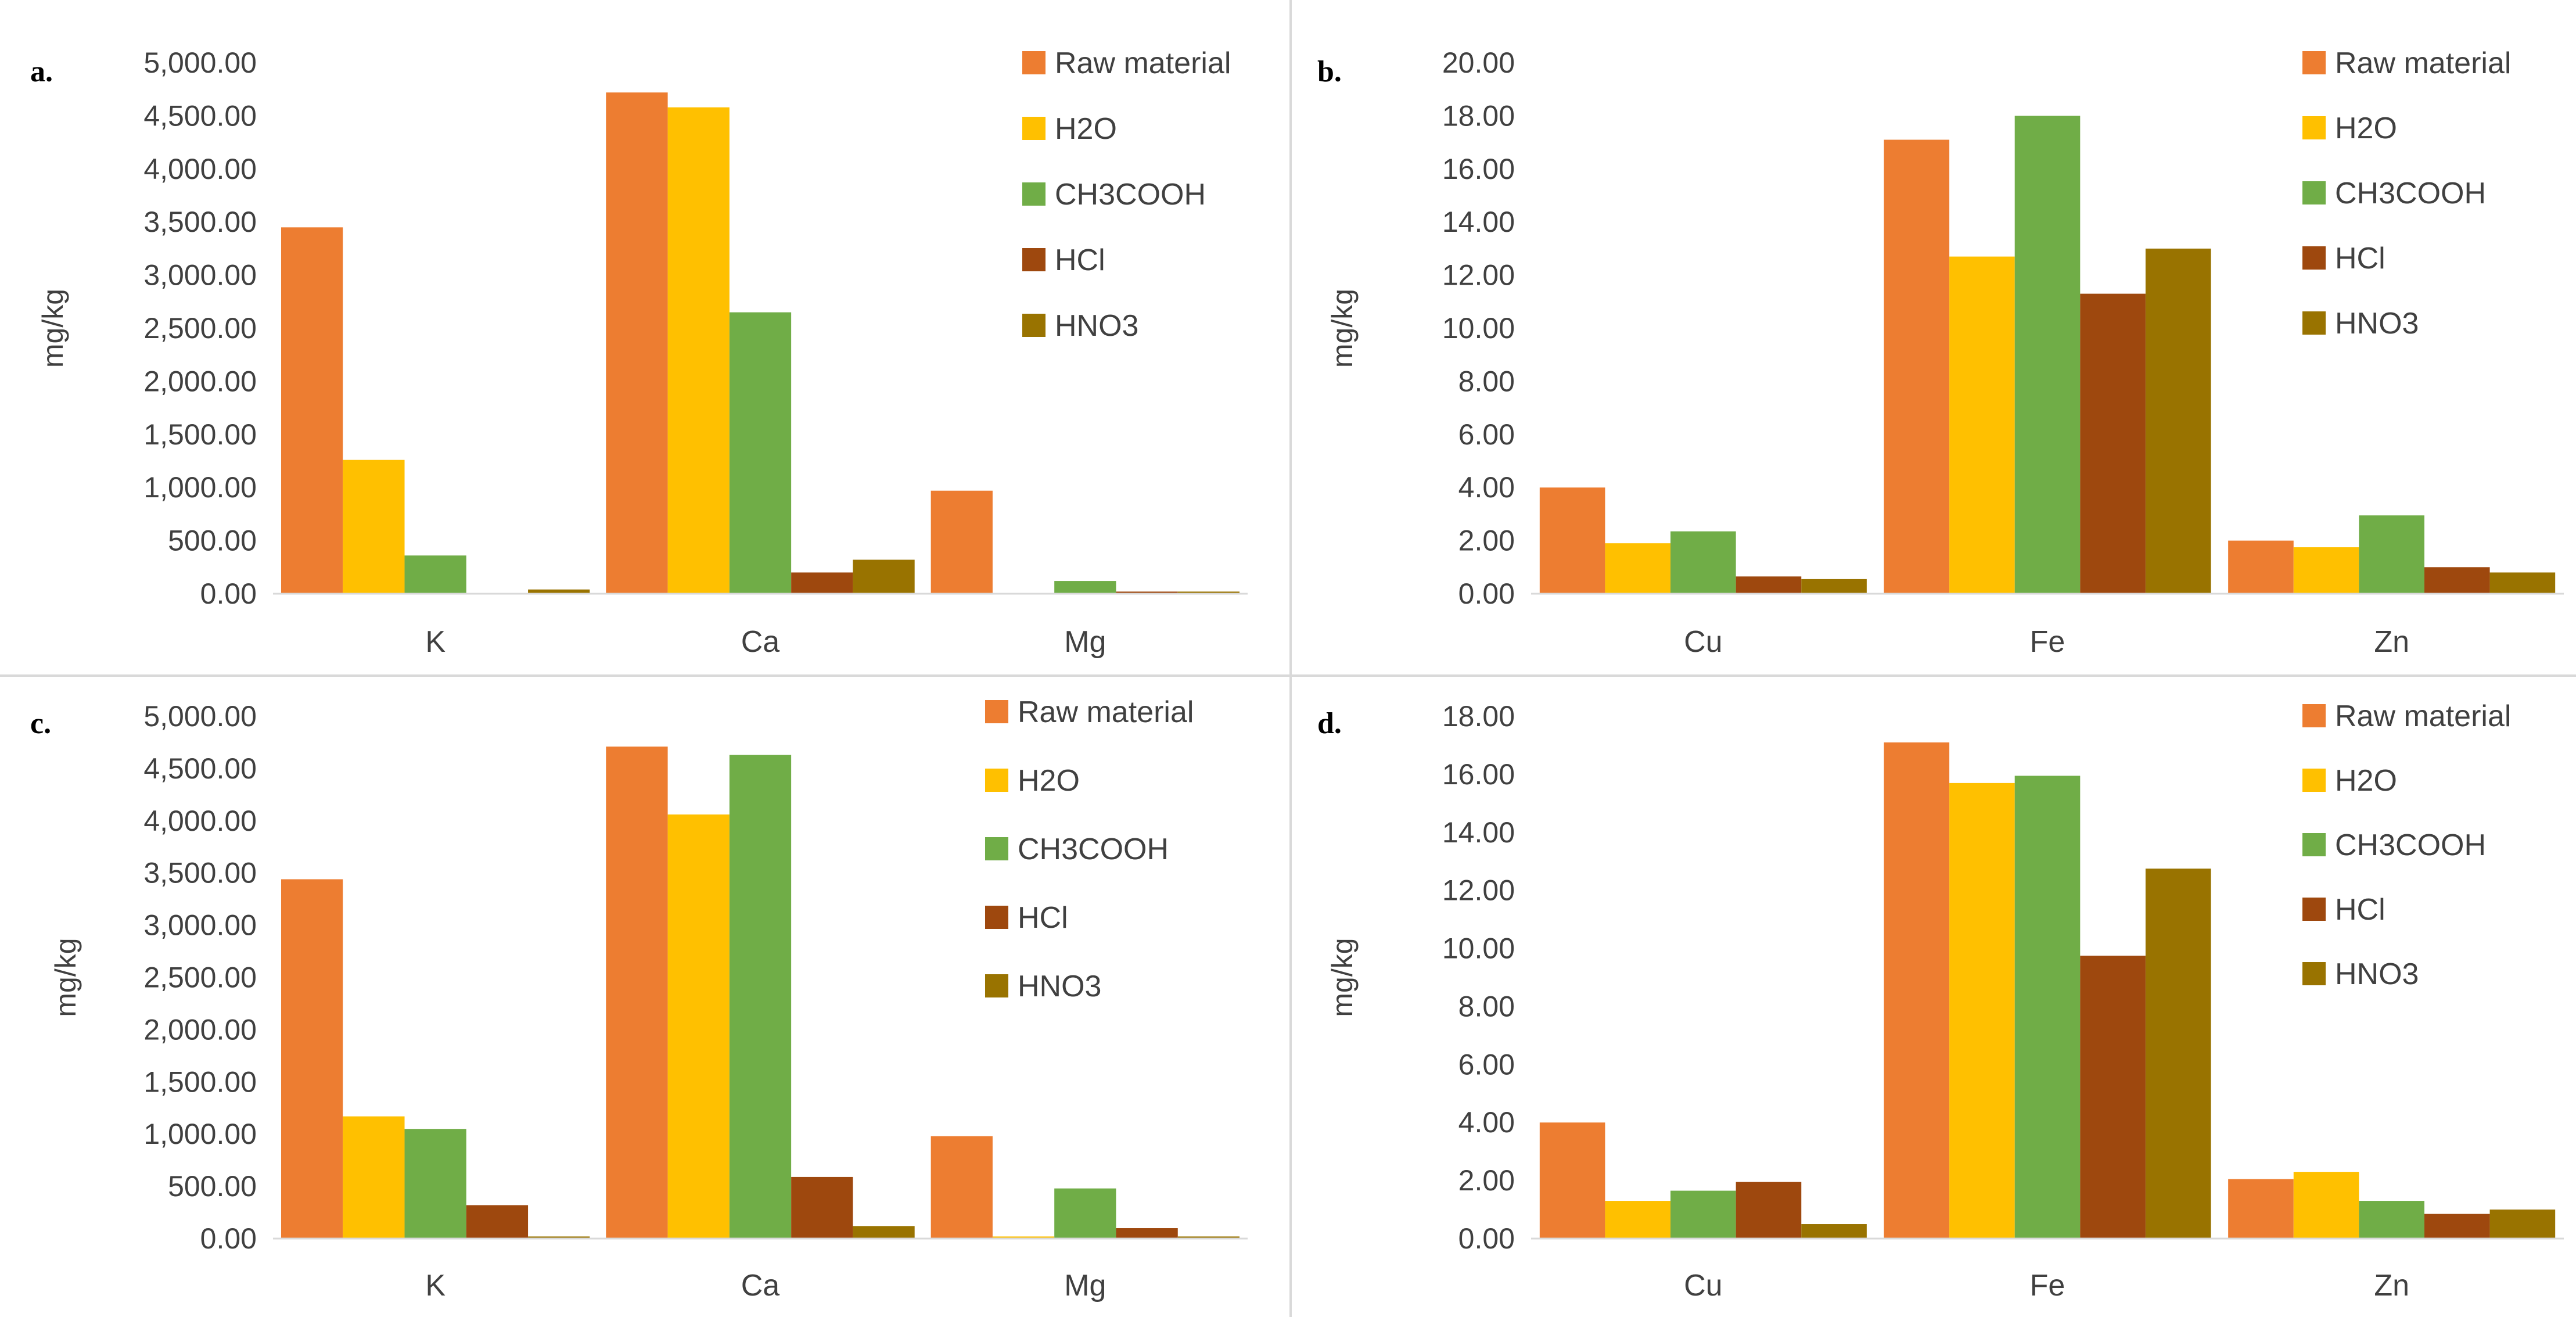 The width and height of the screenshot is (2576, 1317). I want to click on bar-raw-material-mg, so click(961, 542).